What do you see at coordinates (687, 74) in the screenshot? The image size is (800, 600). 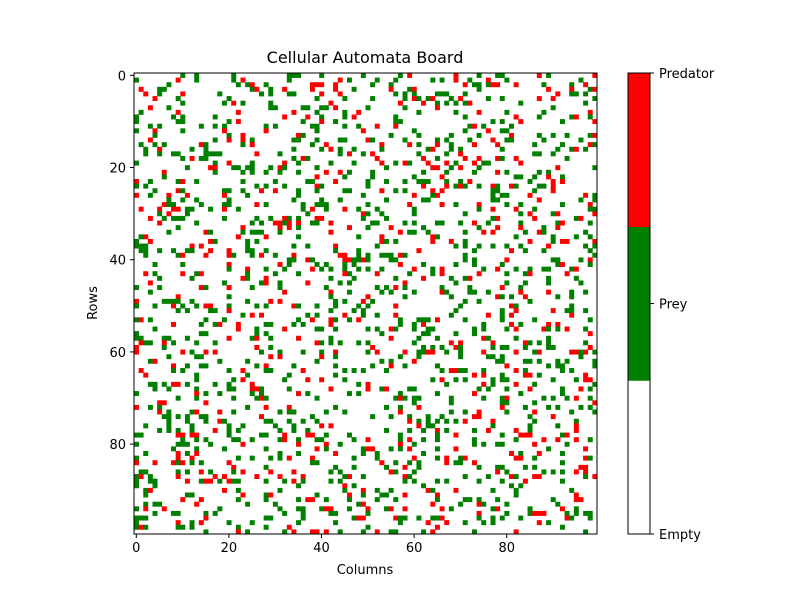 I see `colorbar-tick-label: Predator` at bounding box center [687, 74].